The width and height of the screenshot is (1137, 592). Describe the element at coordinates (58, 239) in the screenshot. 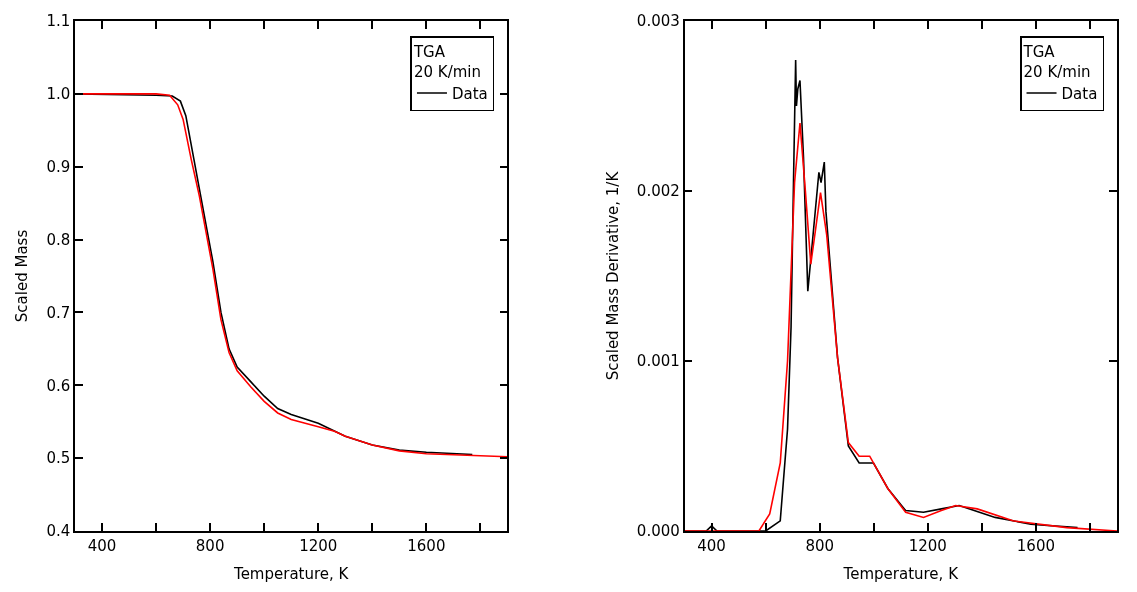

I see `y-tick-label: 0.8` at that location.